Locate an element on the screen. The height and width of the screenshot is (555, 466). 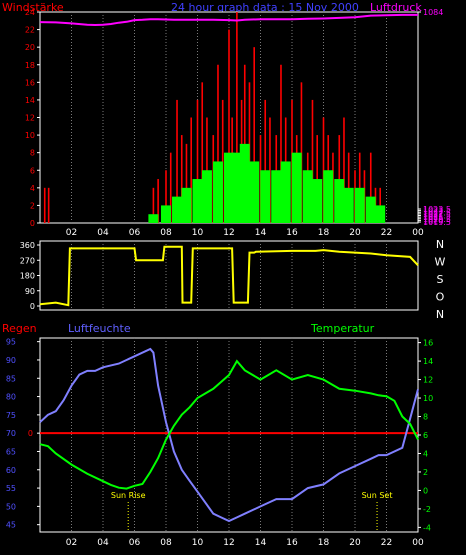
humidity-y-tick-label: 45 is located at coordinates (11, 525).